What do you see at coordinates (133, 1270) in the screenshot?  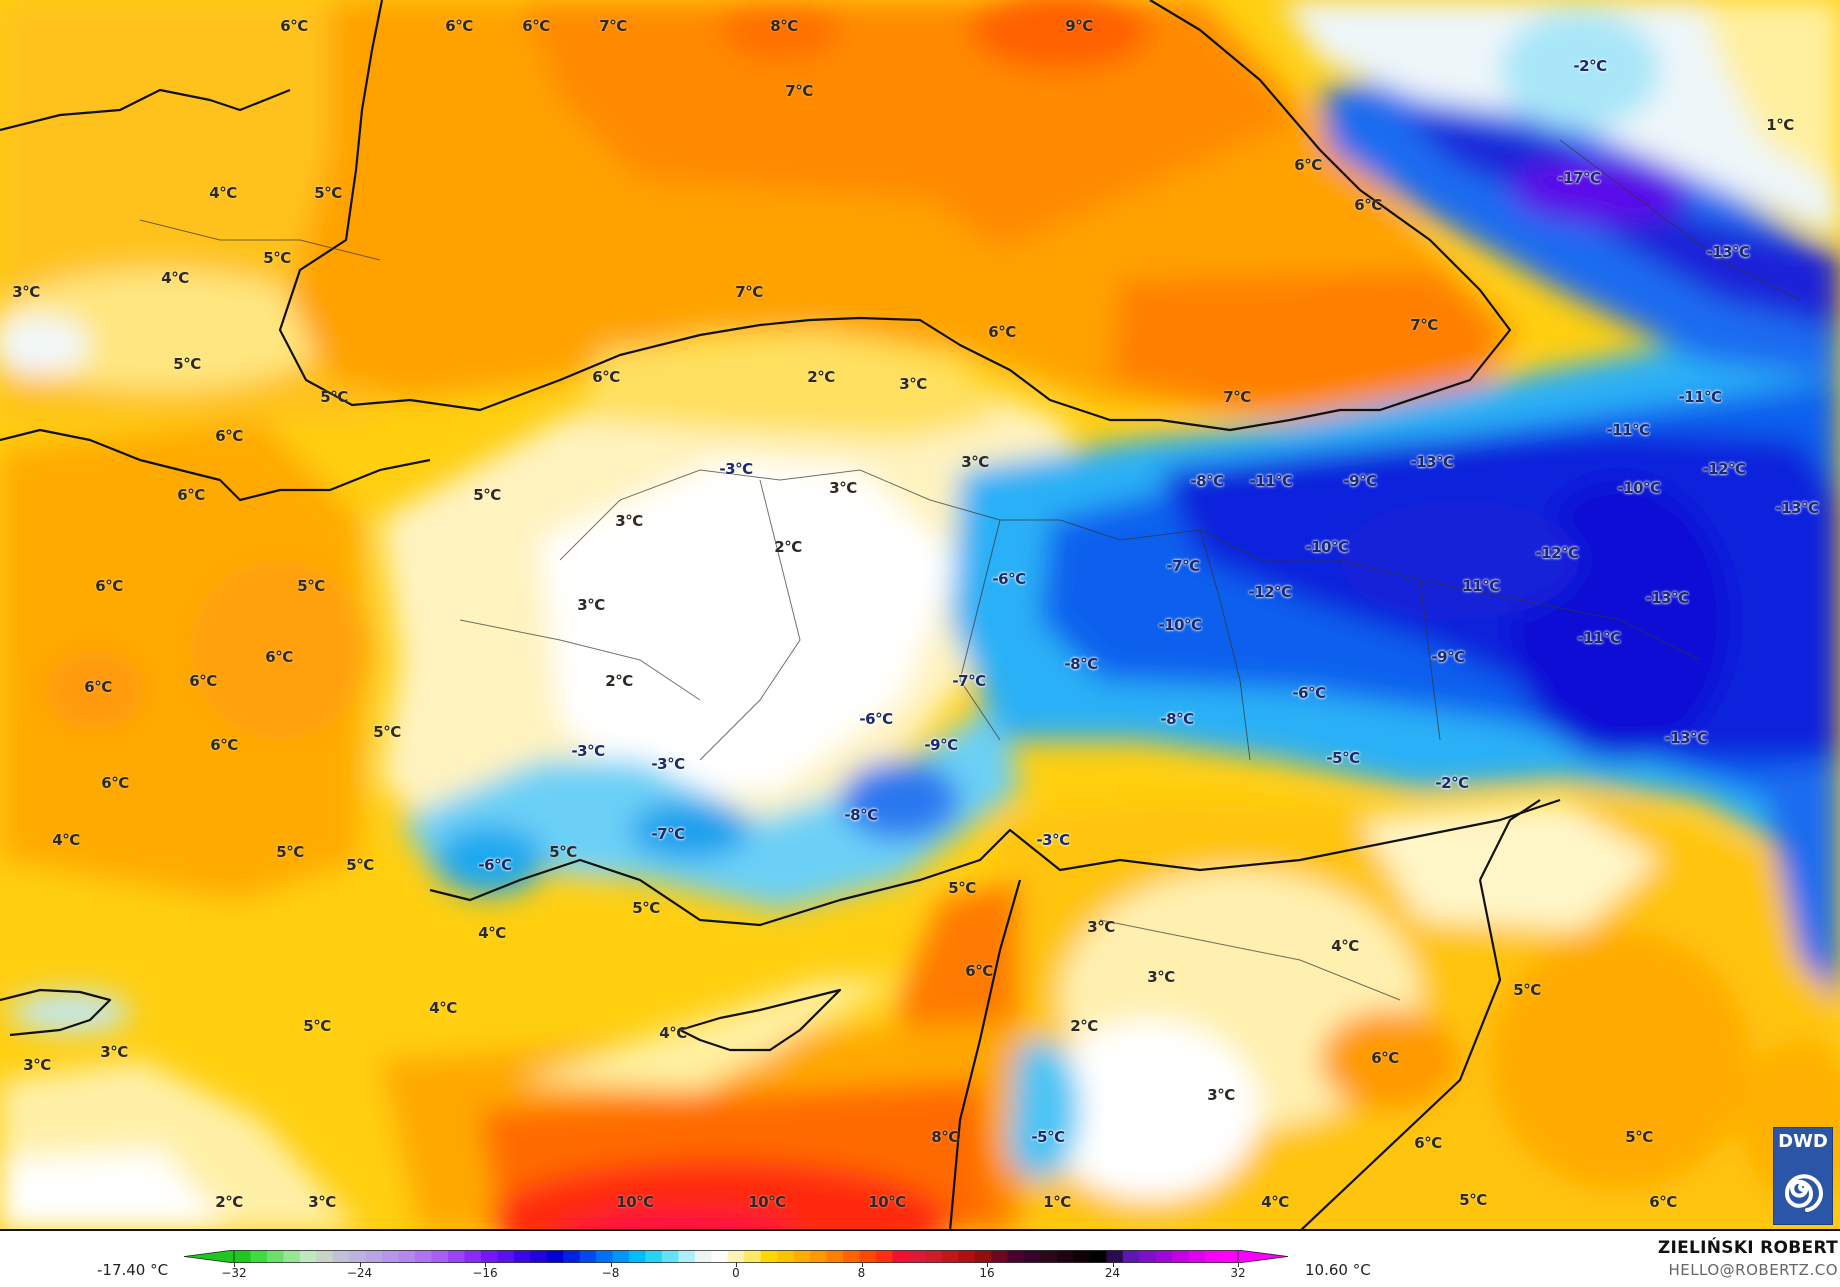 I see `colorbar-min-value: -17.40 °C` at bounding box center [133, 1270].